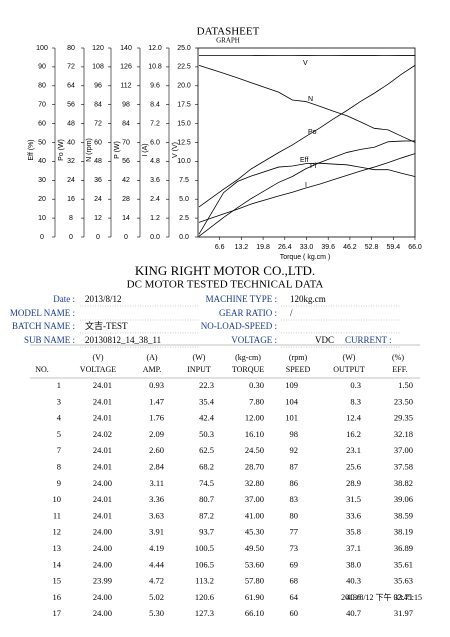  Describe the element at coordinates (71, 86) in the screenshot. I see `y-tick-label: 64` at that location.